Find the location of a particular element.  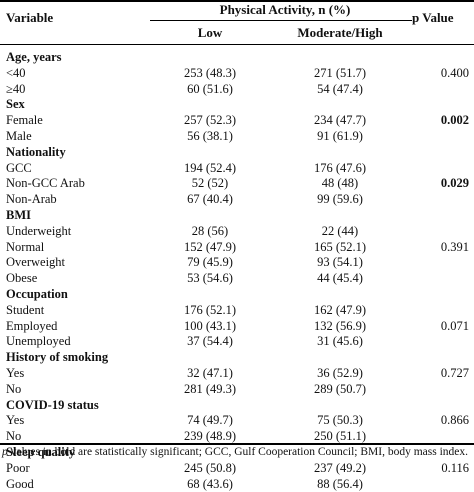

cell-moderate-high: 162 (47.9) is located at coordinates (340, 309).